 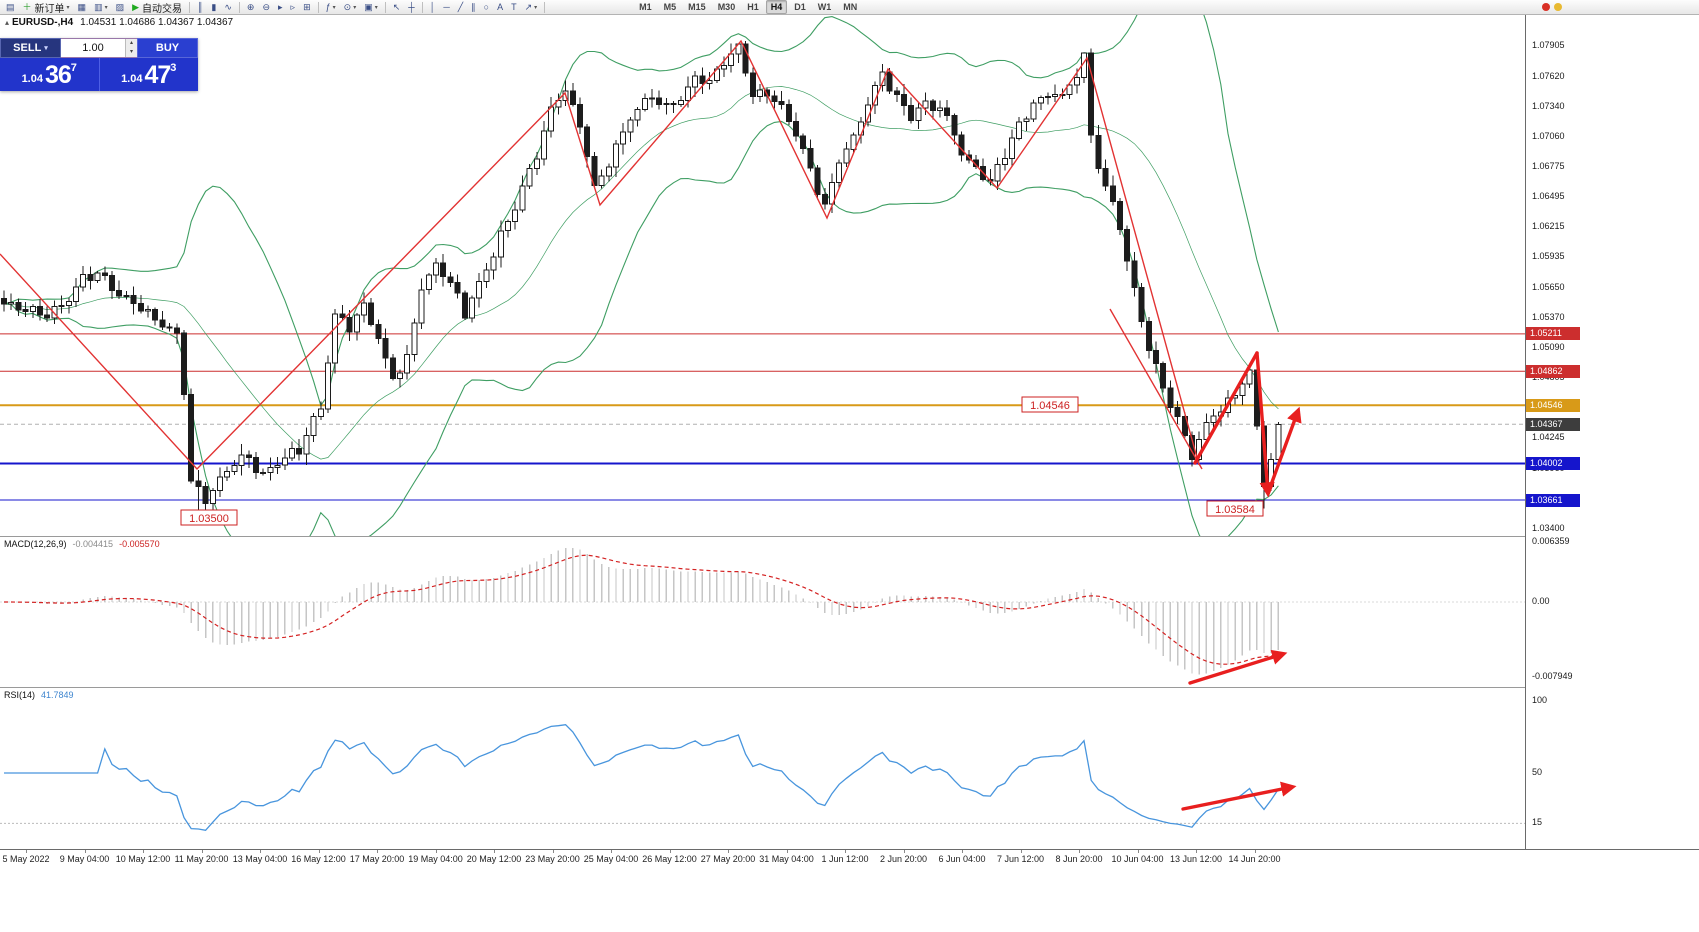 What do you see at coordinates (446, 7) in the screenshot?
I see `horizontal-line-button: ─` at bounding box center [446, 7].